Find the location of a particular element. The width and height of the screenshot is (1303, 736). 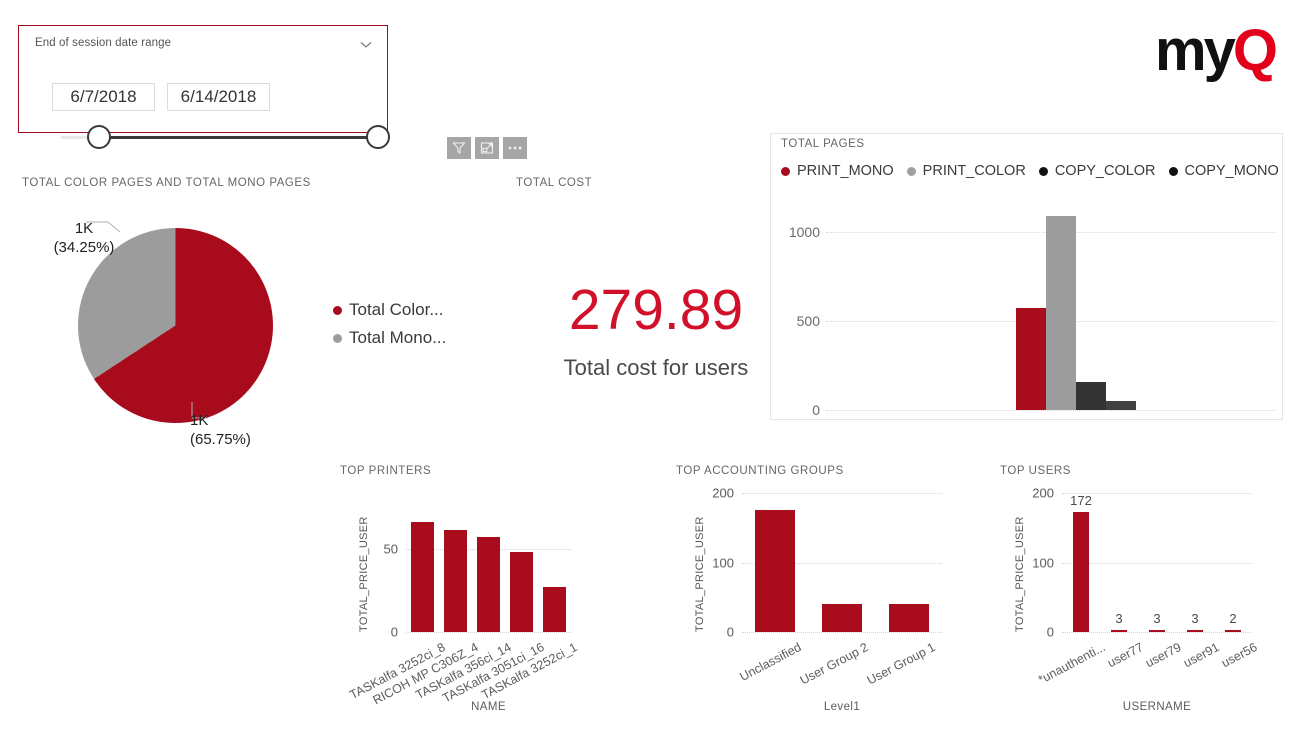

legend-dot-print-color is located at coordinates (911, 171).